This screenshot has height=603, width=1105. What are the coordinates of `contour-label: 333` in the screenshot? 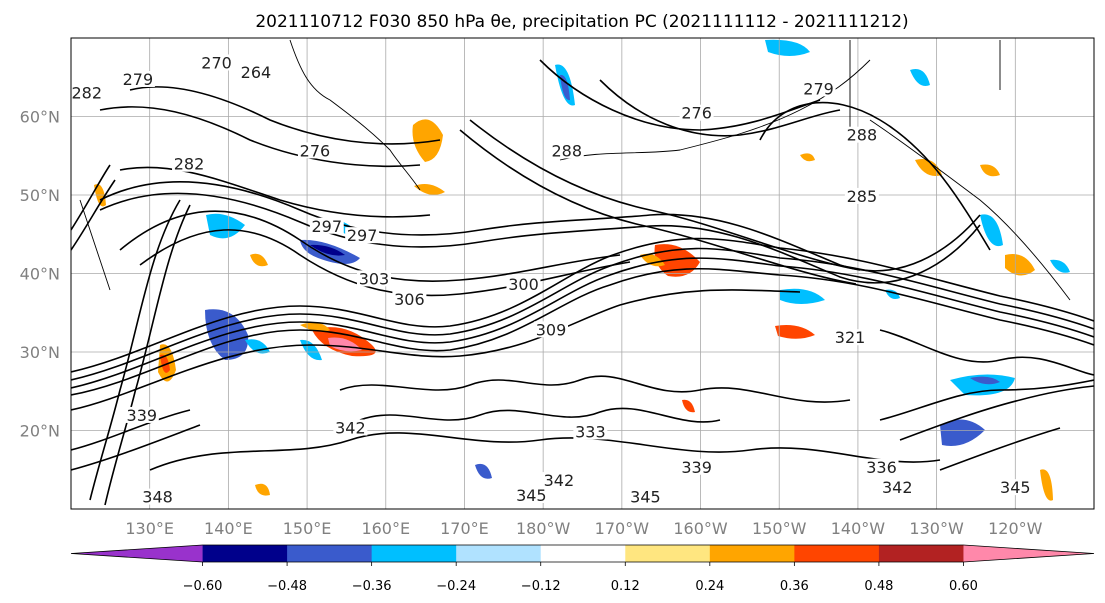 It's located at (590, 431).